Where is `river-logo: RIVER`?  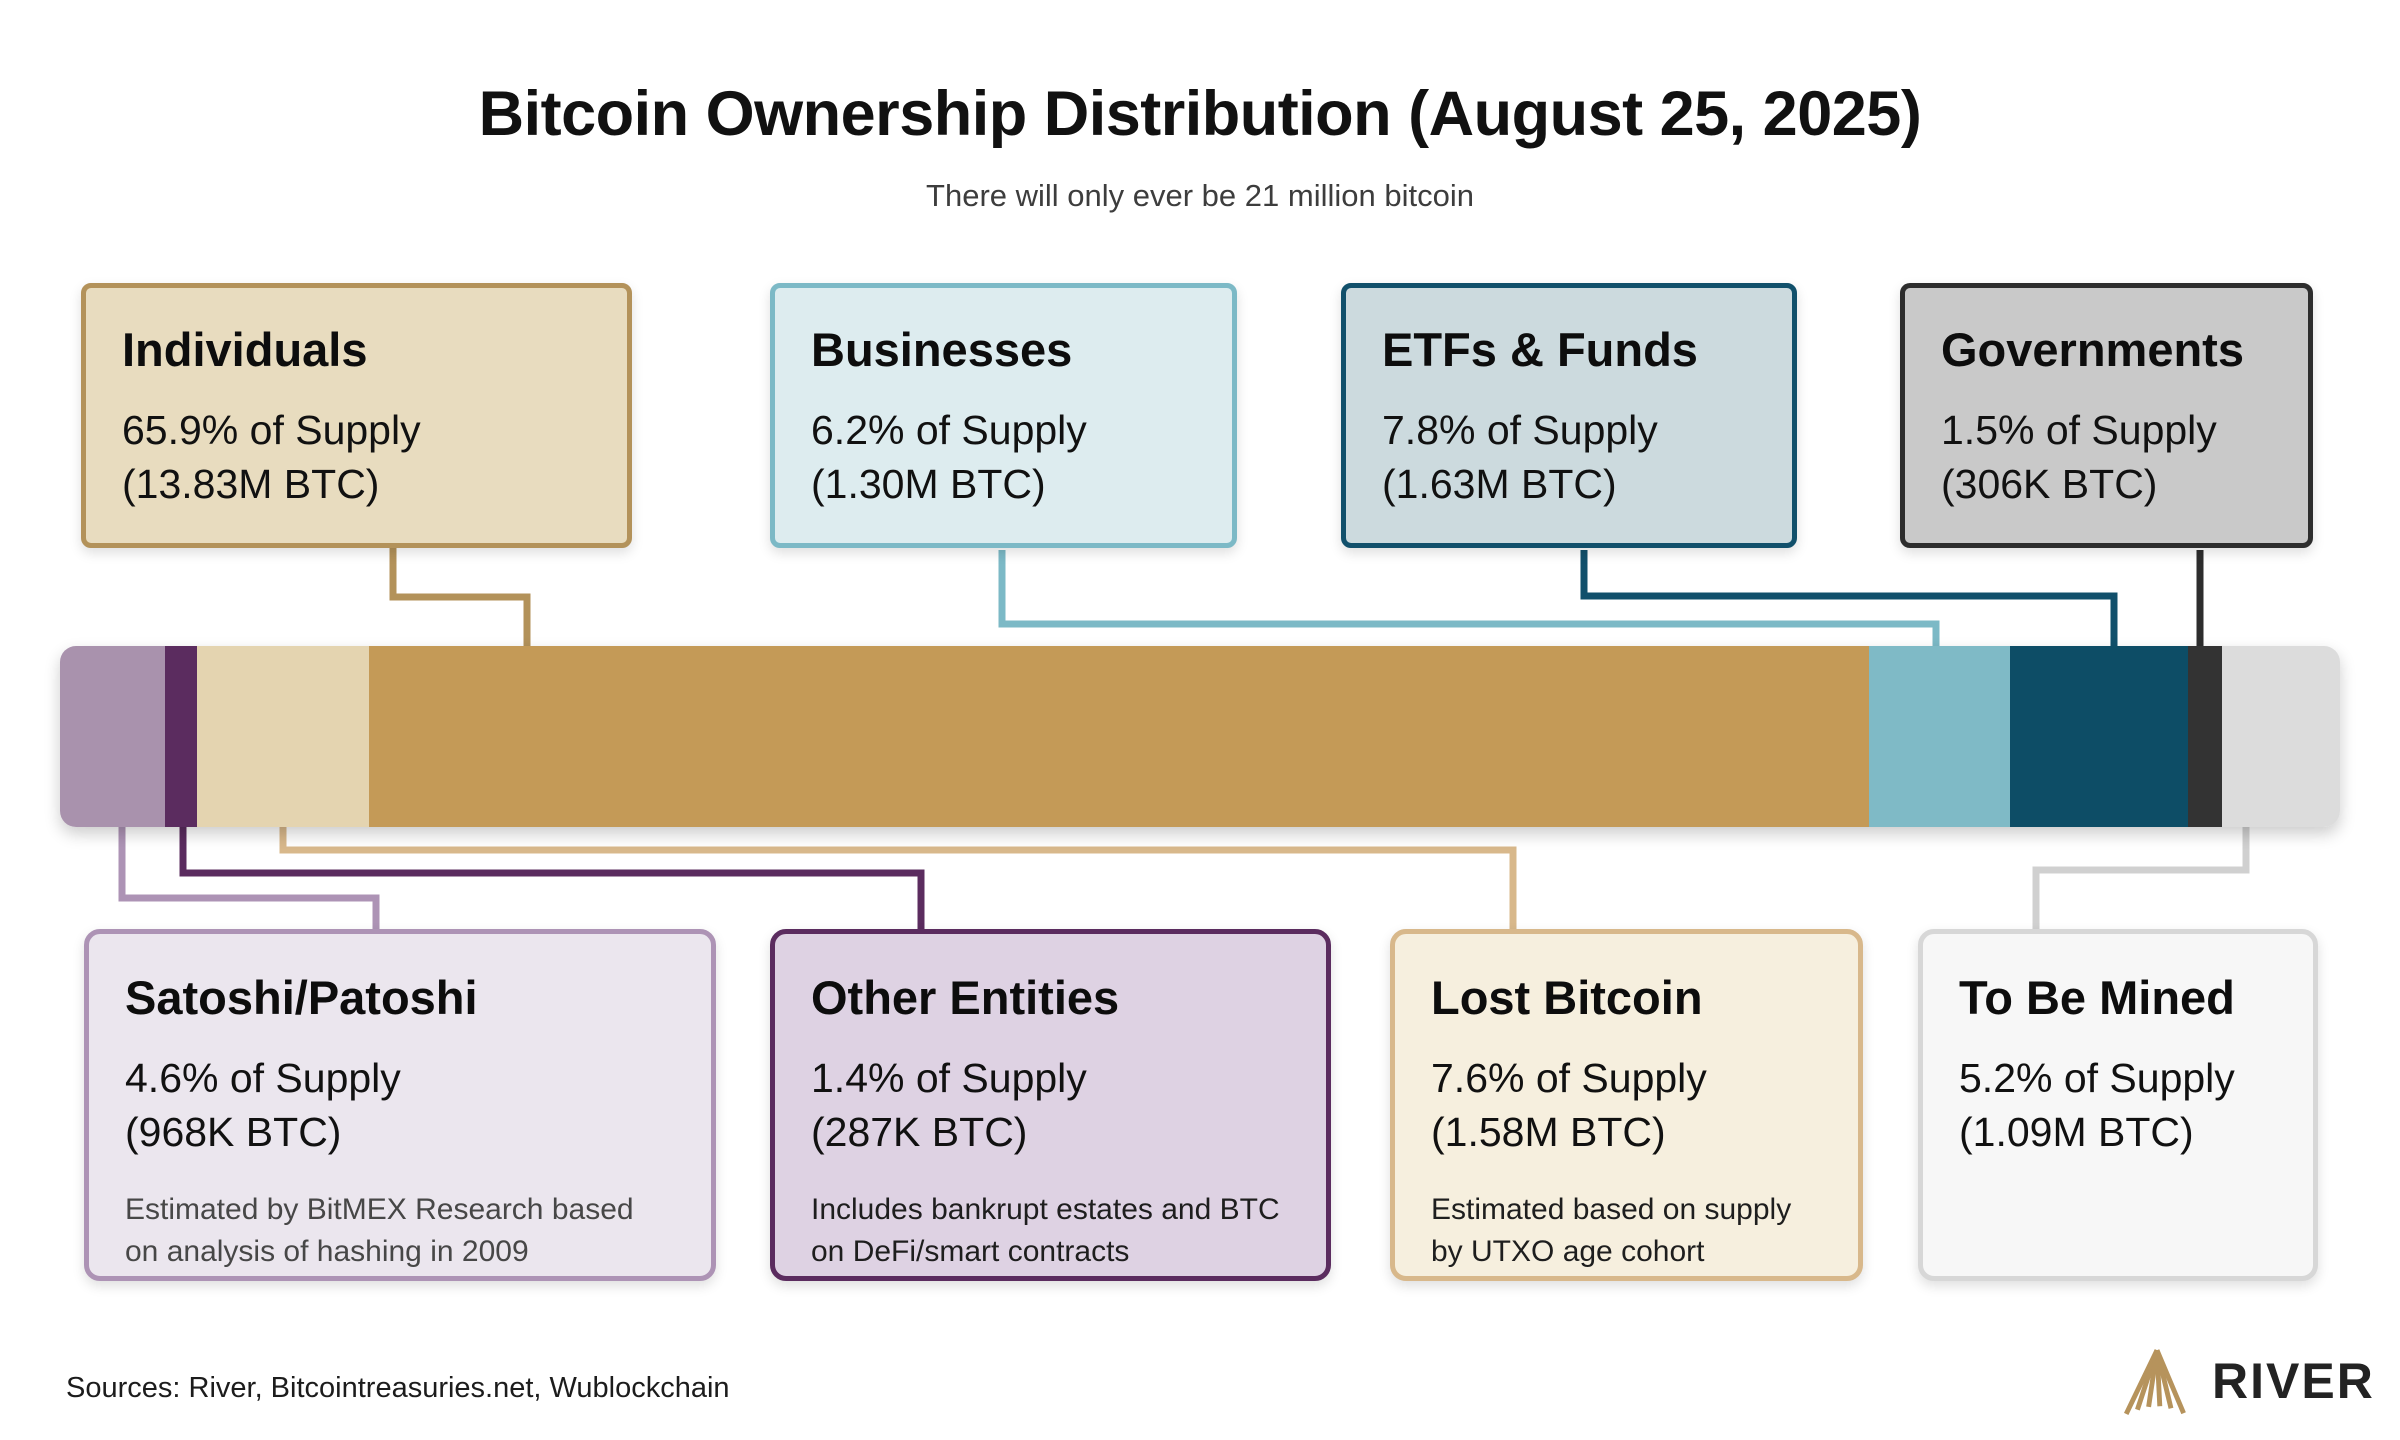 river-logo: RIVER is located at coordinates (2246, 1381).